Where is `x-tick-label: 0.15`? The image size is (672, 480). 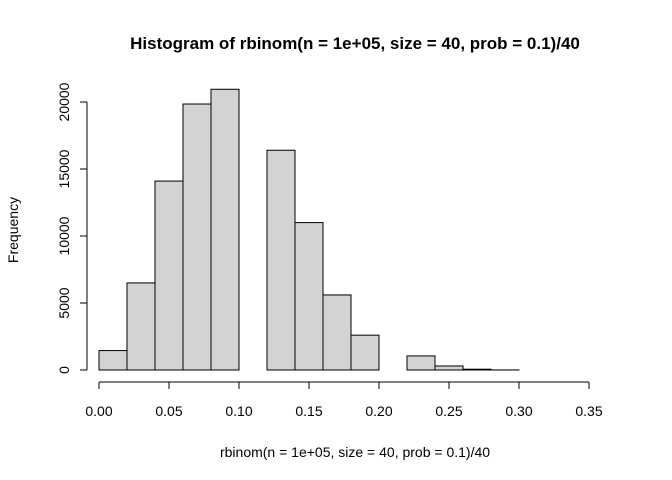 x-tick-label: 0.15 is located at coordinates (308, 411).